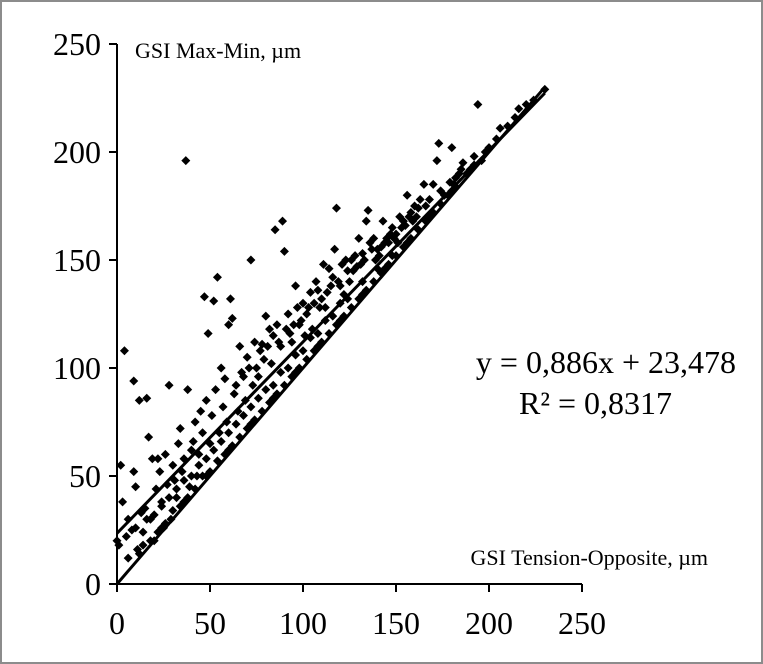  I want to click on x-axis-label: GSI Tension-Opposite, µm, so click(589, 557).